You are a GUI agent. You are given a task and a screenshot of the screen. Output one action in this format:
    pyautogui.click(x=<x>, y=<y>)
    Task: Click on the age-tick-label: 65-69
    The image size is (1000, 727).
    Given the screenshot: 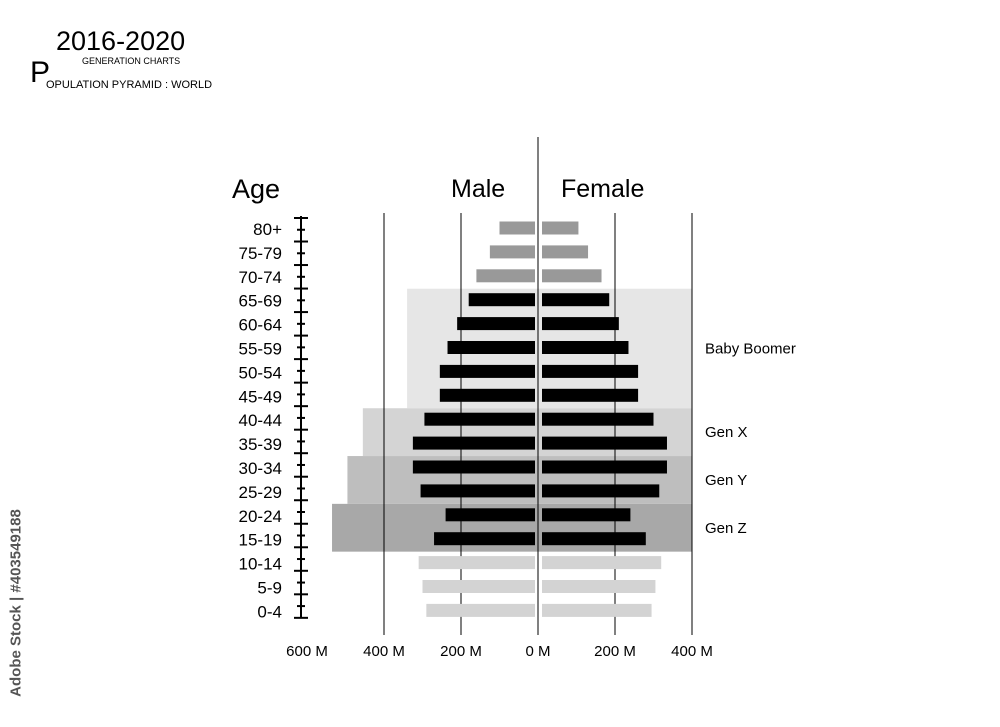 What is the action you would take?
    pyautogui.click(x=260, y=301)
    